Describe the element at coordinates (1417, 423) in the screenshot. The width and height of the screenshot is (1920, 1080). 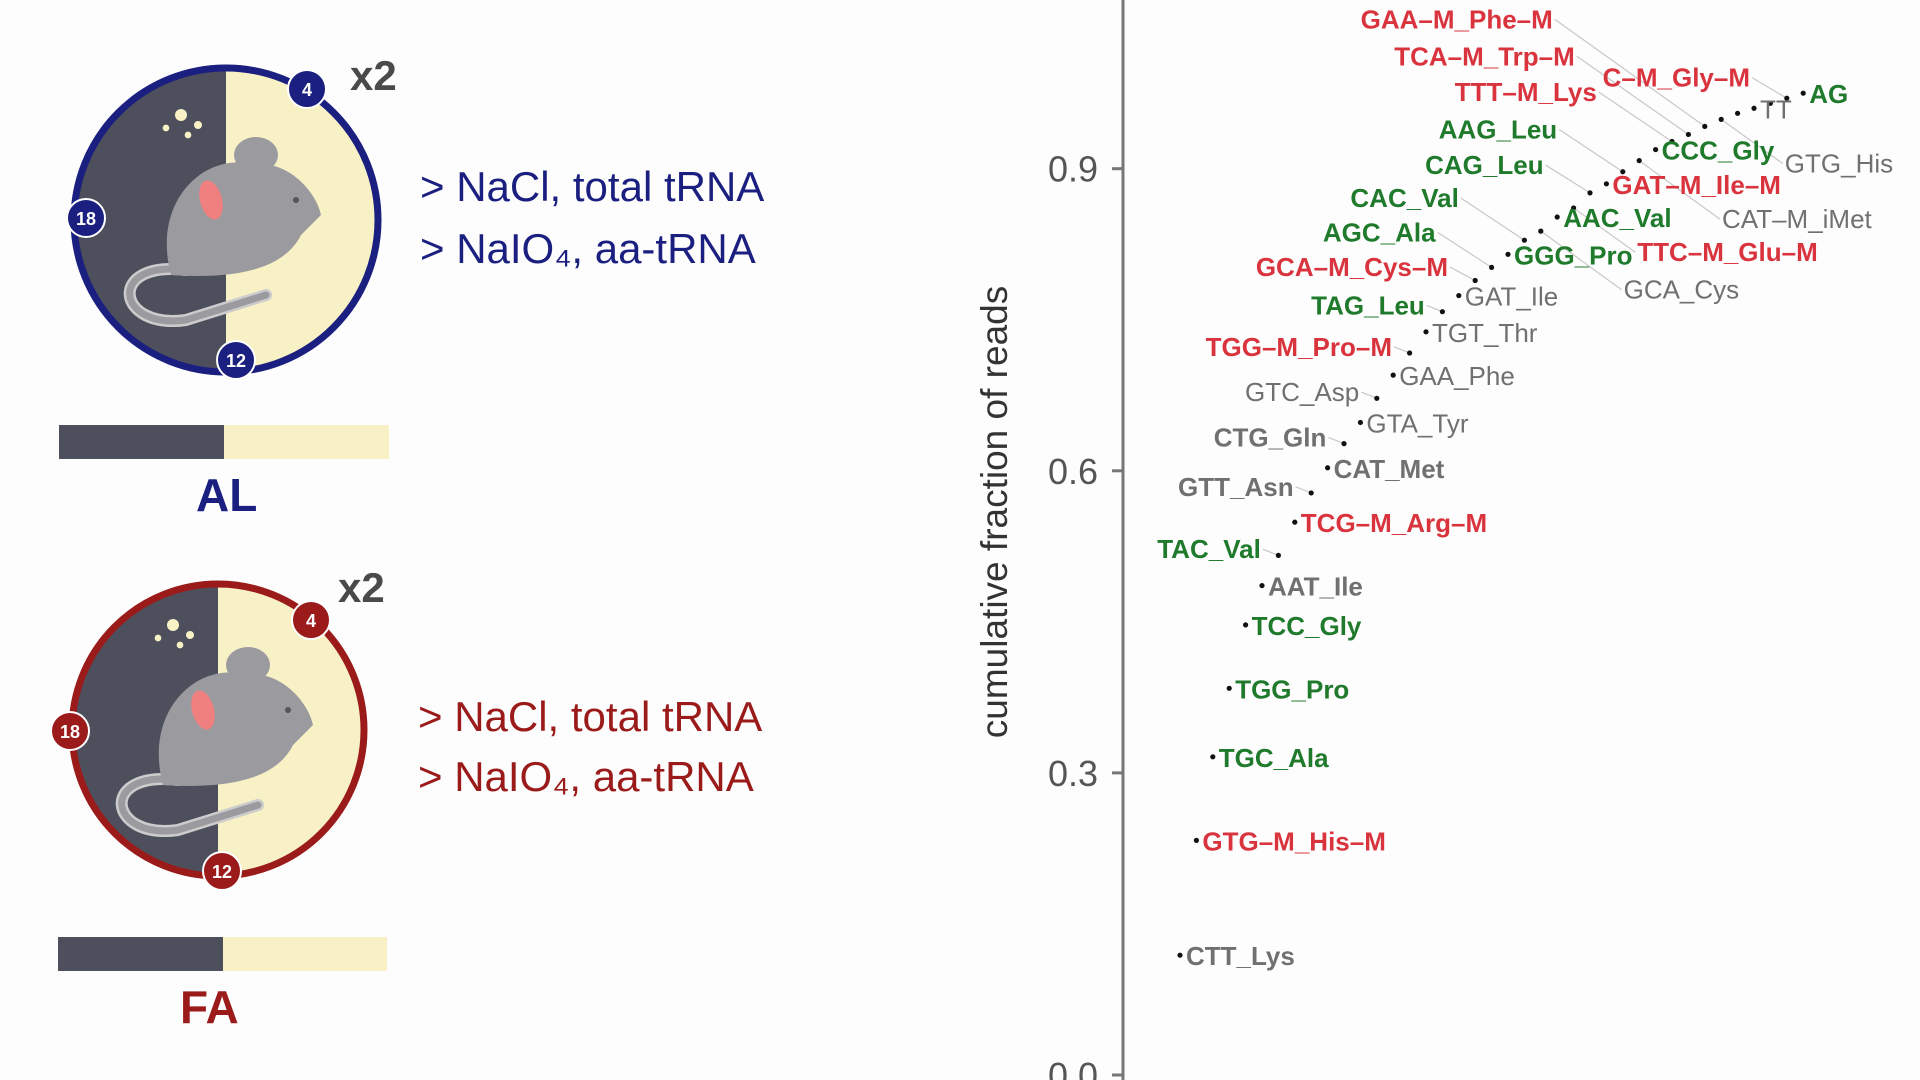
I see `data-label: GTA_Tyr` at that location.